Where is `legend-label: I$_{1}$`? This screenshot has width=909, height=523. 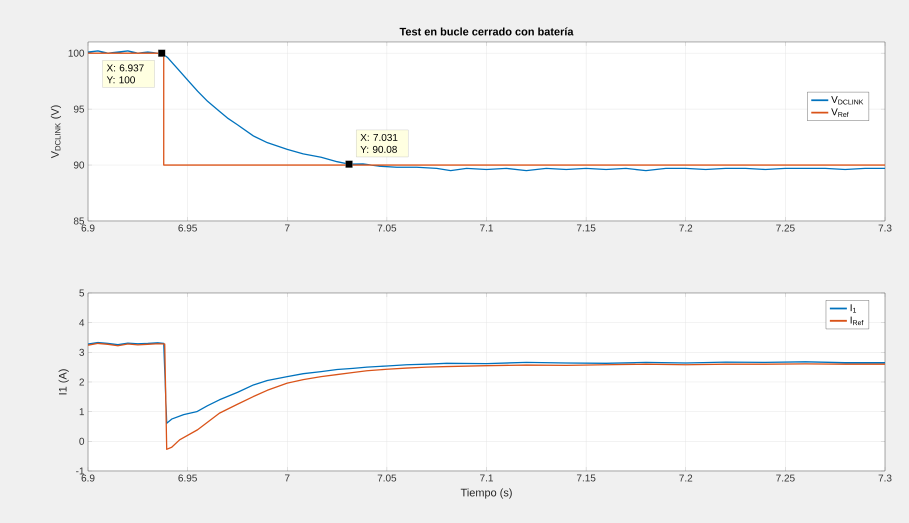
legend-label: I$_{1}$ is located at coordinates (853, 308).